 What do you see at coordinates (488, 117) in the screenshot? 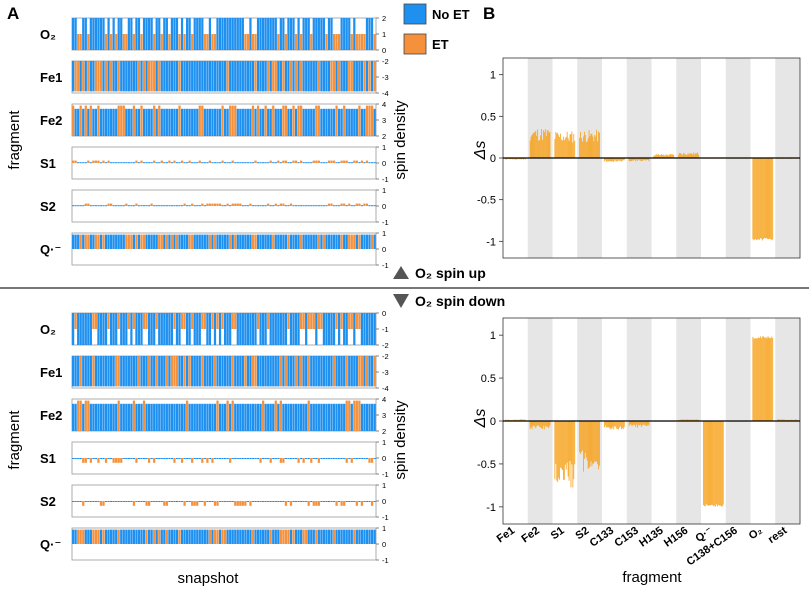
I see `y-tick-label: 0.5` at bounding box center [488, 117].